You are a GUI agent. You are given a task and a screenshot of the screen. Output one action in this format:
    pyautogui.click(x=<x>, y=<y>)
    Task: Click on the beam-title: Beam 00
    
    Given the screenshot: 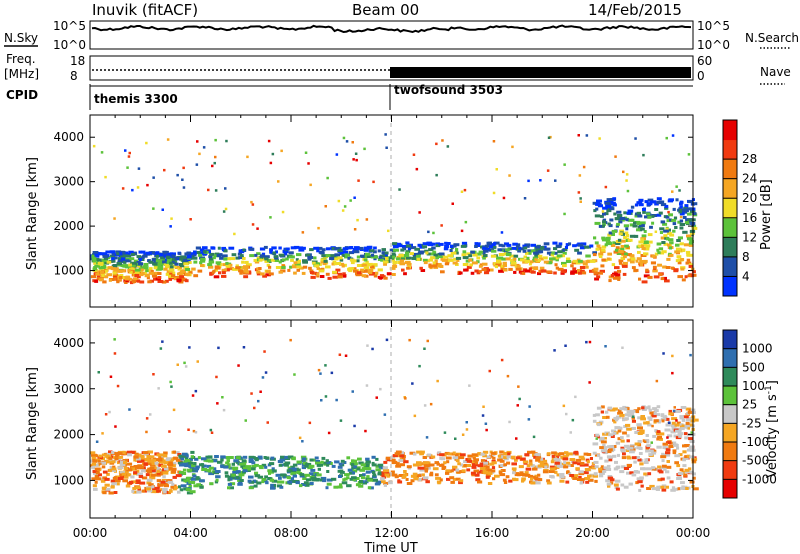 What is the action you would take?
    pyautogui.click(x=385, y=10)
    